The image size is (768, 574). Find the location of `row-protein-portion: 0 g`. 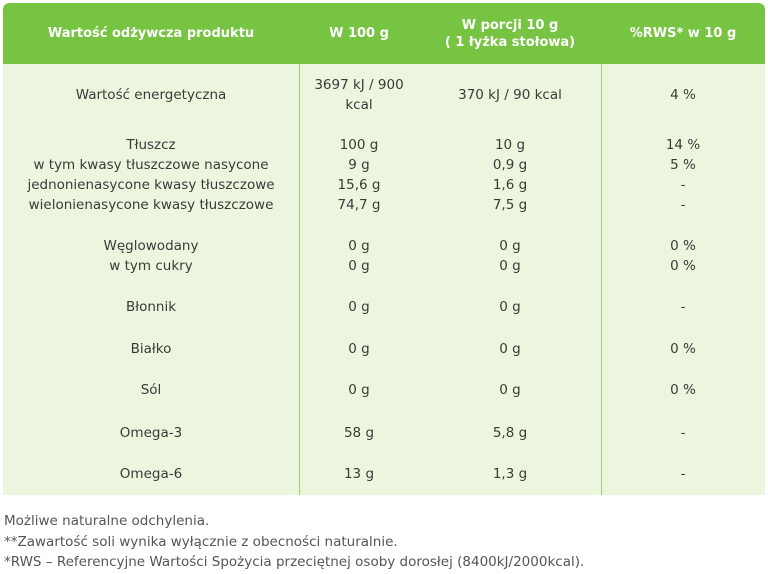

row-protein-portion: 0 g is located at coordinates (510, 349).